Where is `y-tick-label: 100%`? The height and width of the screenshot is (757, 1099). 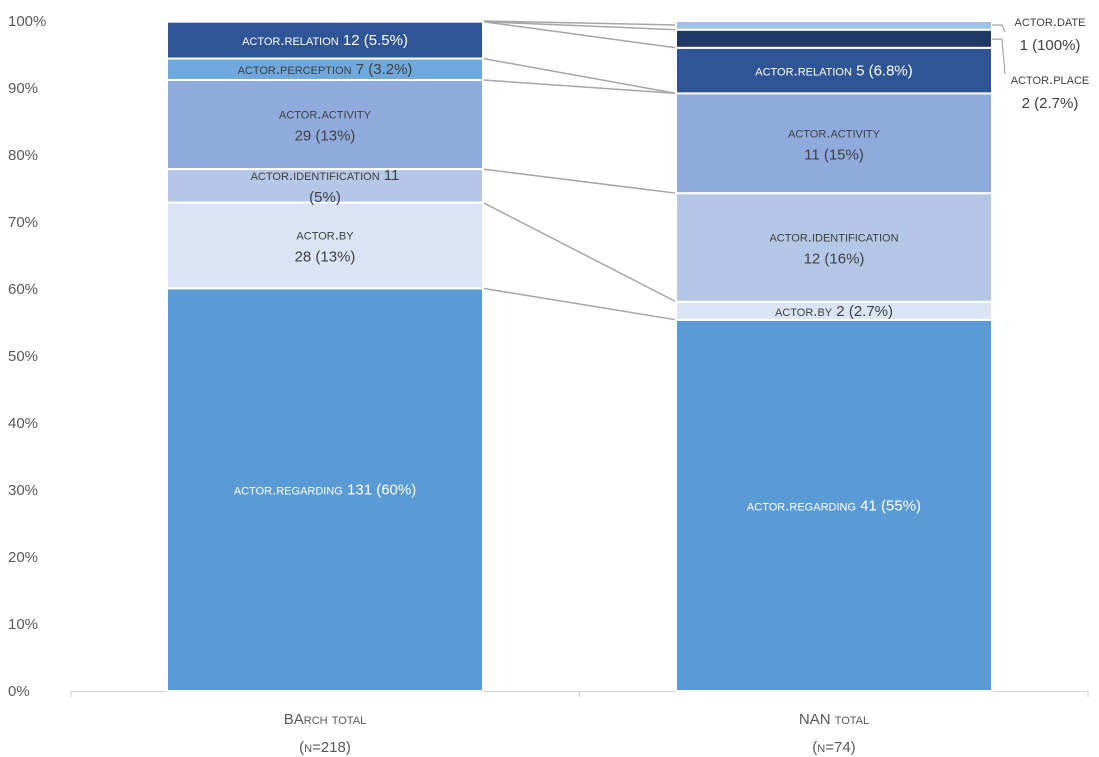
y-tick-label: 100% is located at coordinates (27, 21).